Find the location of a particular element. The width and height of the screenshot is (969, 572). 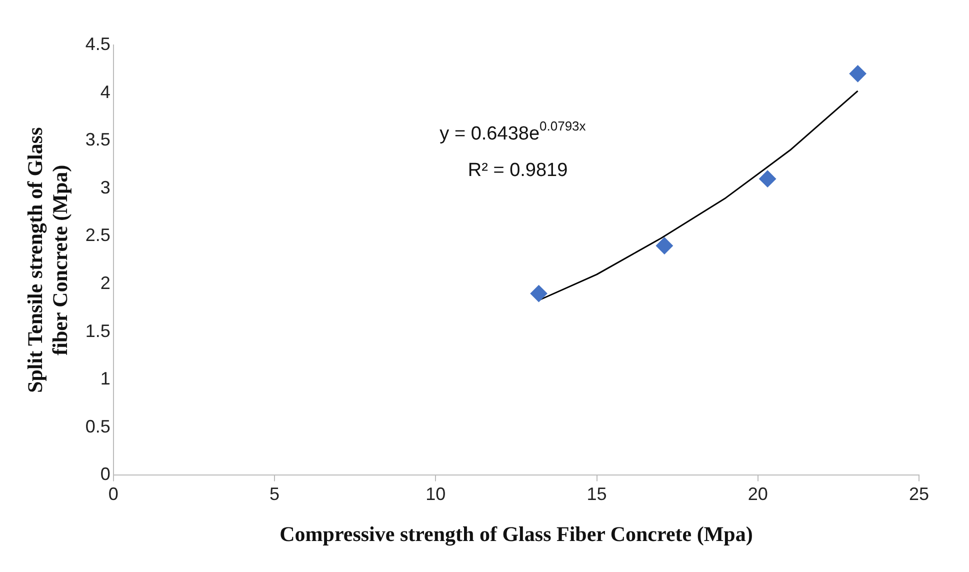

y-tick-label: 0 is located at coordinates (105, 474).